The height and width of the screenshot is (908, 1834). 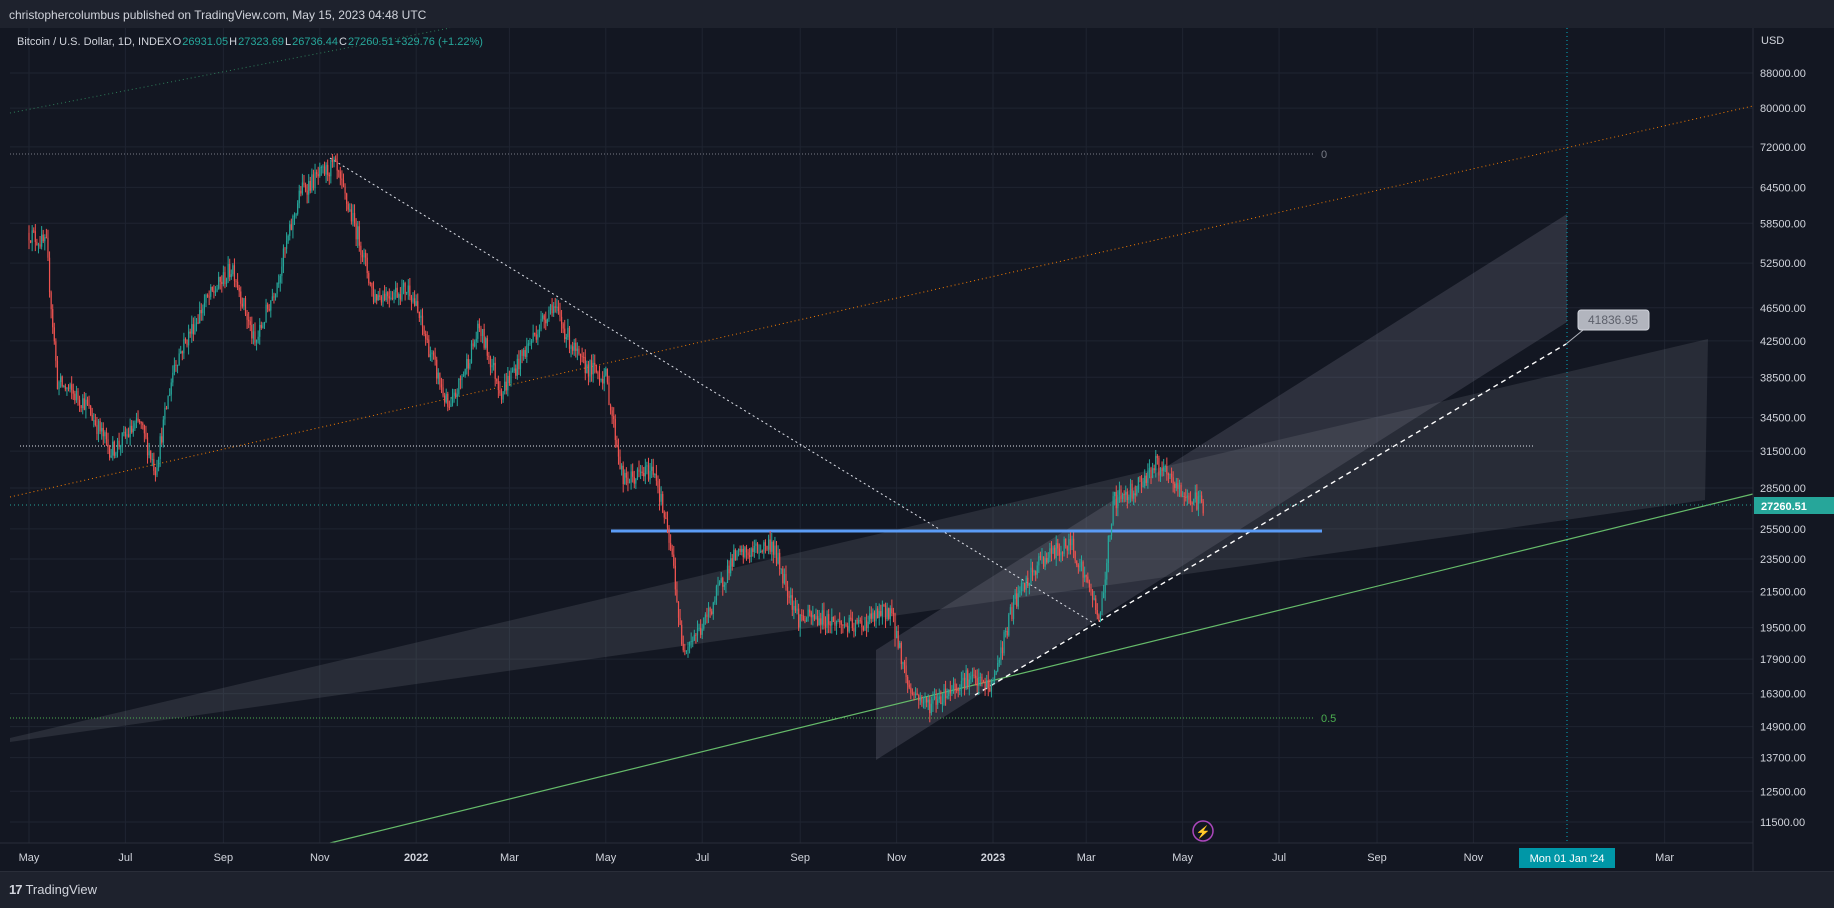 I want to click on x-tick-label: 2023, so click(x=993, y=858).